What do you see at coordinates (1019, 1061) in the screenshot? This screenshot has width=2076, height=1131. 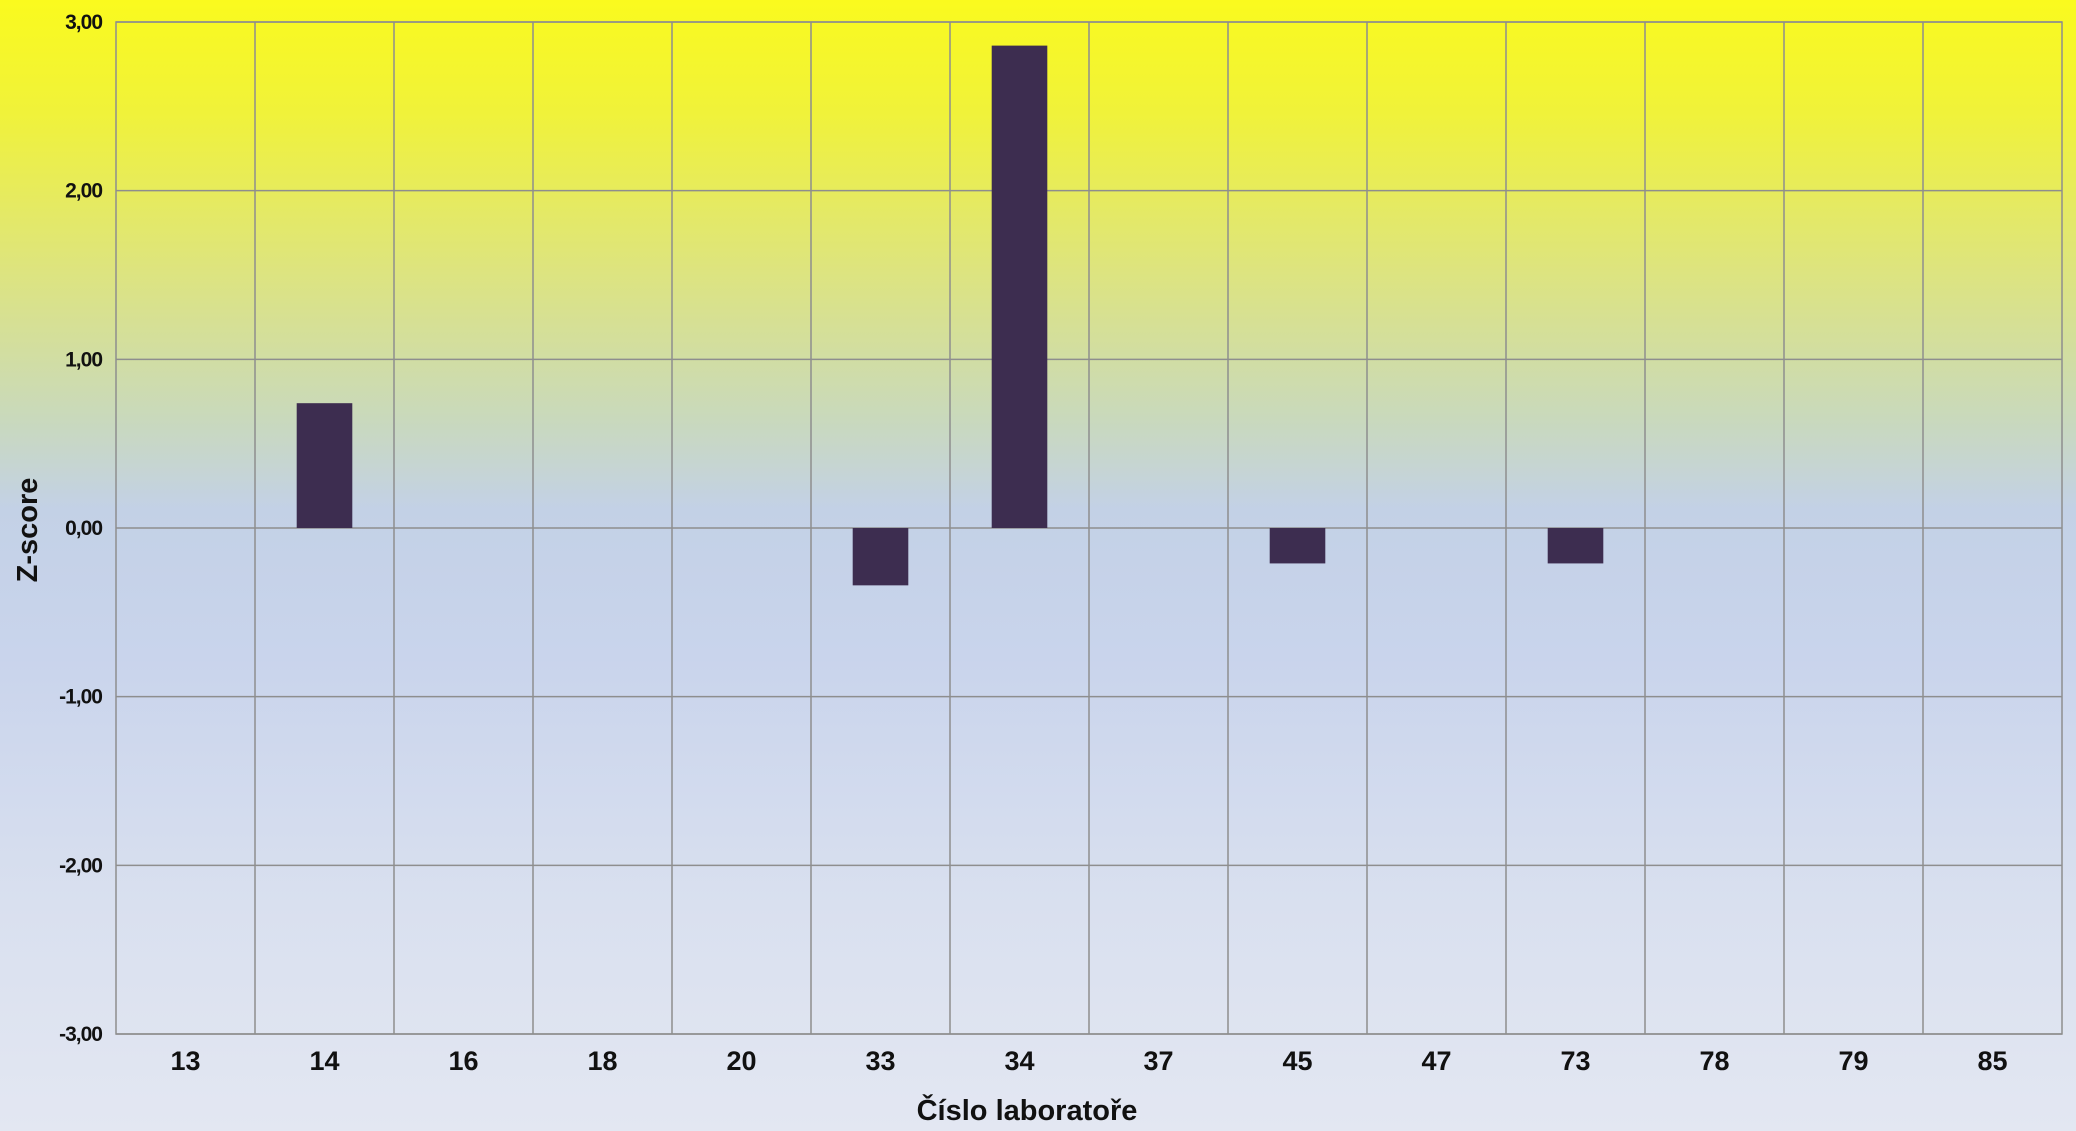 I see `x-tick-label: 34` at bounding box center [1019, 1061].